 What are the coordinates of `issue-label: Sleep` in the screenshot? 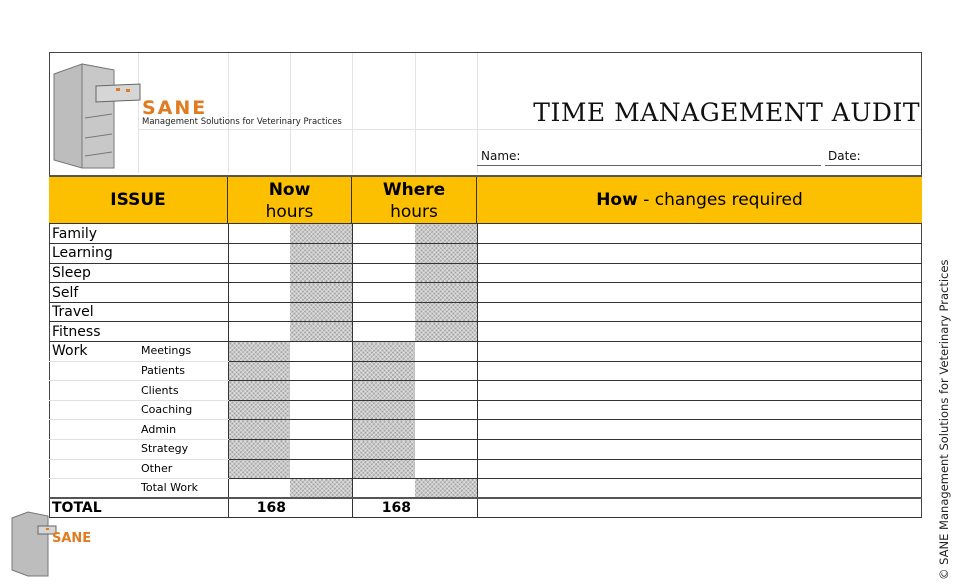 It's located at (139, 273).